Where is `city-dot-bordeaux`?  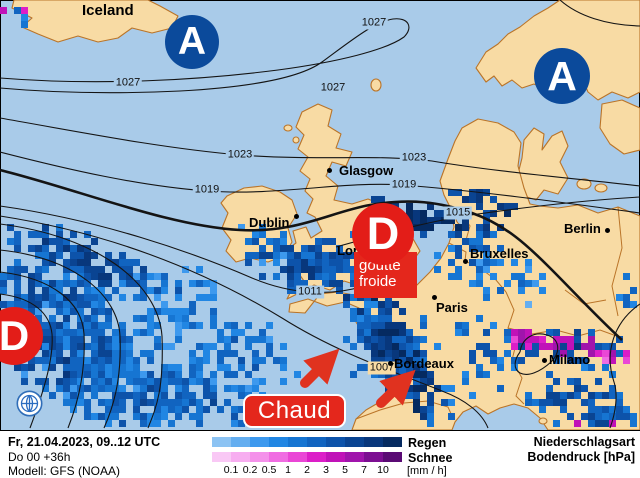 city-dot-bordeaux is located at coordinates (390, 363).